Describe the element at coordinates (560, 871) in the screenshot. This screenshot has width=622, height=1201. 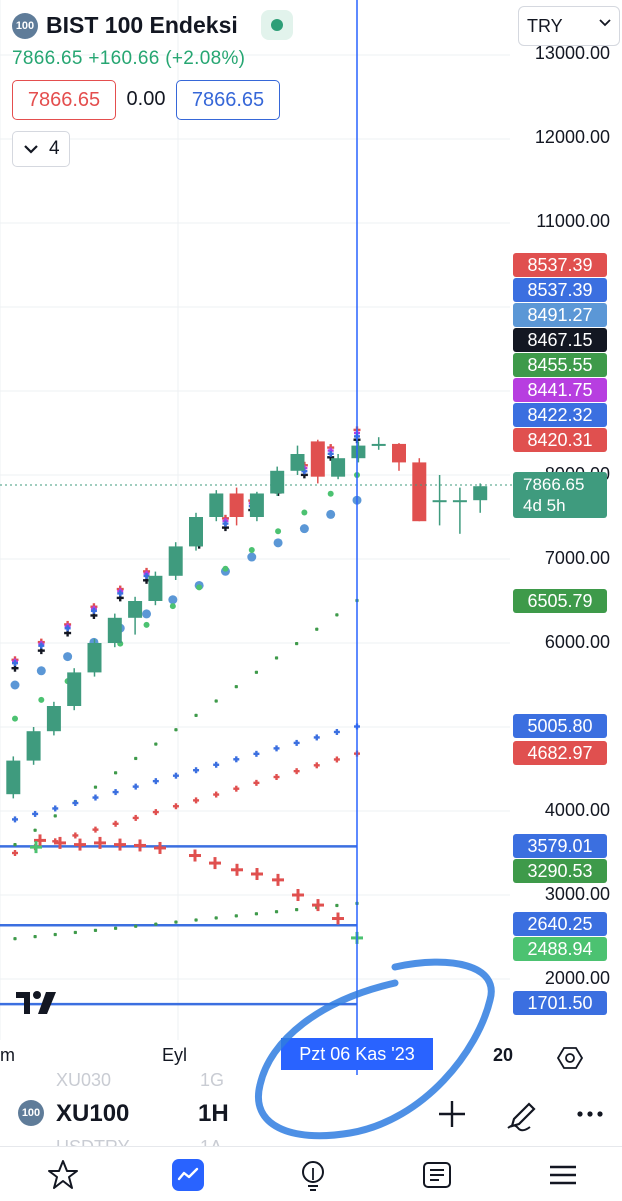
I see `price-tag: 3290.53` at that location.